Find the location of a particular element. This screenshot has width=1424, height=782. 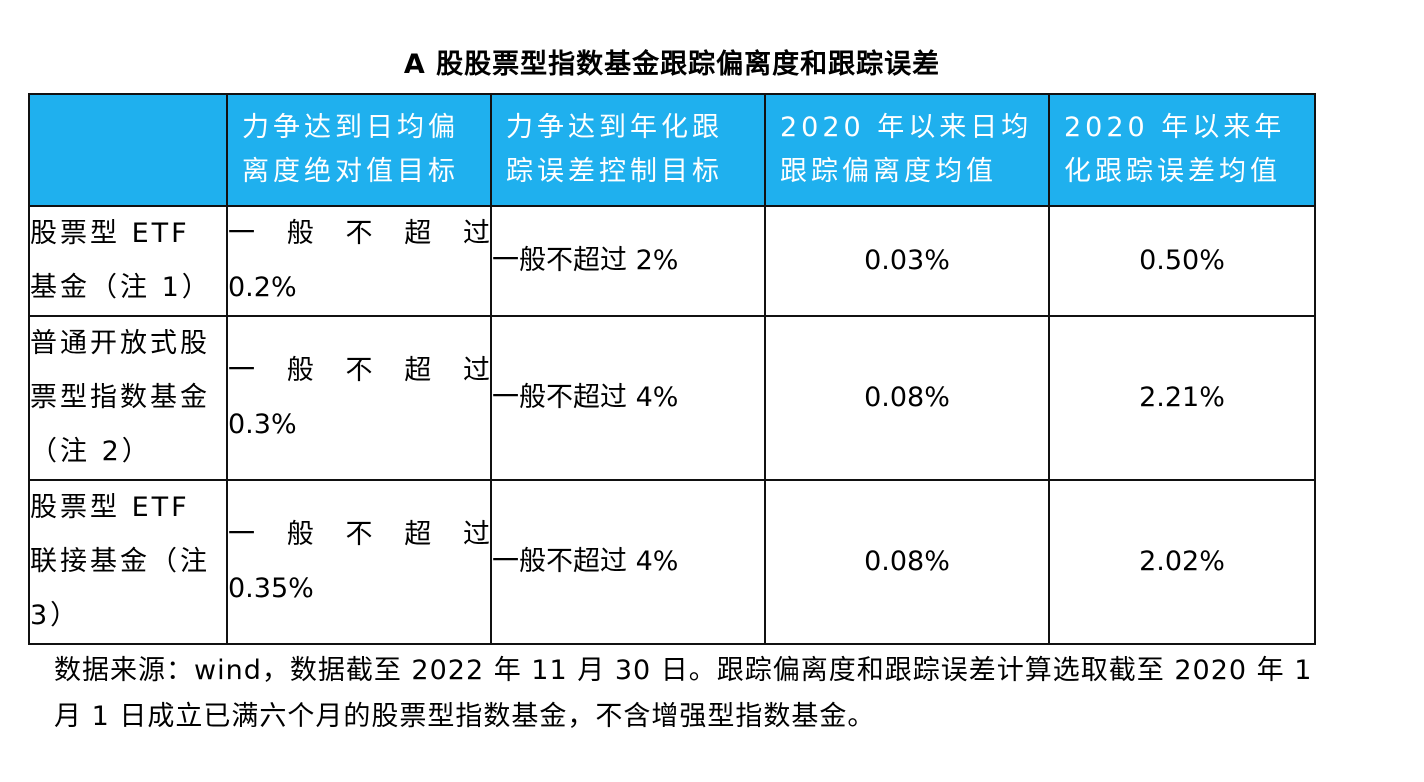

deviation-target-cell: 一 般 不 超 过 0.35% is located at coordinates (359, 562).